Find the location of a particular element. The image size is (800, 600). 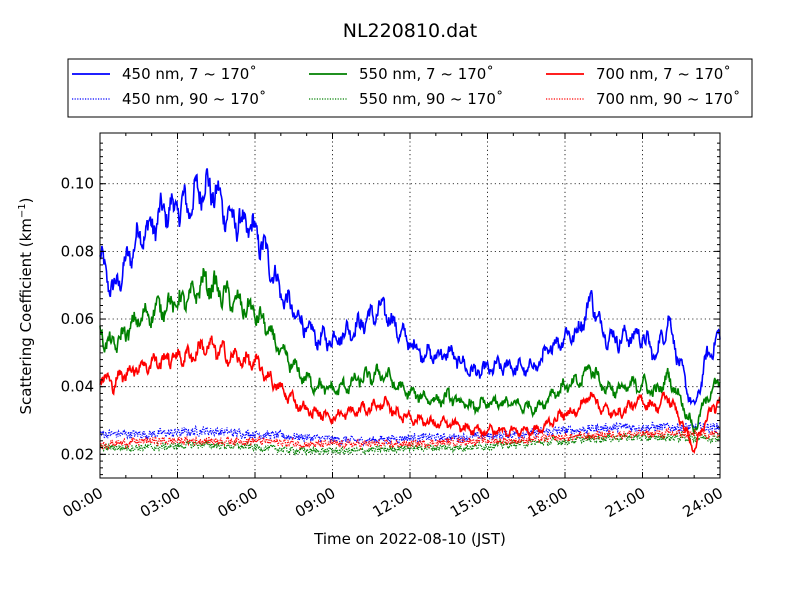

chart-title: NL220810.dat is located at coordinates (410, 31).